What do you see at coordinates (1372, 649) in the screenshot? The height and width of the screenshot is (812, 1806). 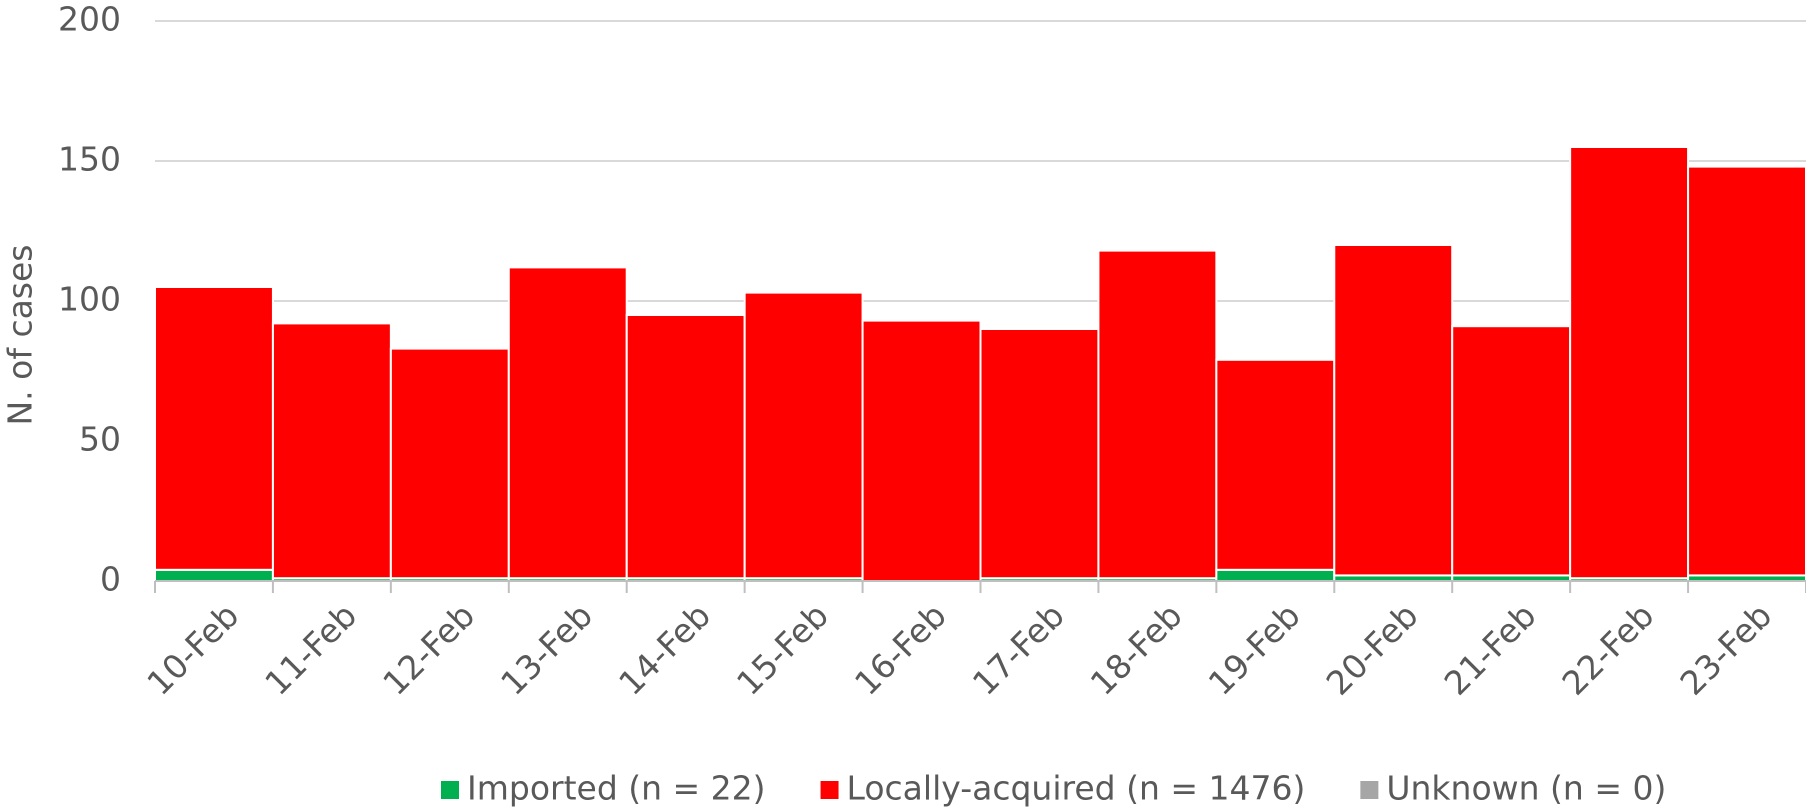 I see `x-tick-label: 20-Feb` at bounding box center [1372, 649].